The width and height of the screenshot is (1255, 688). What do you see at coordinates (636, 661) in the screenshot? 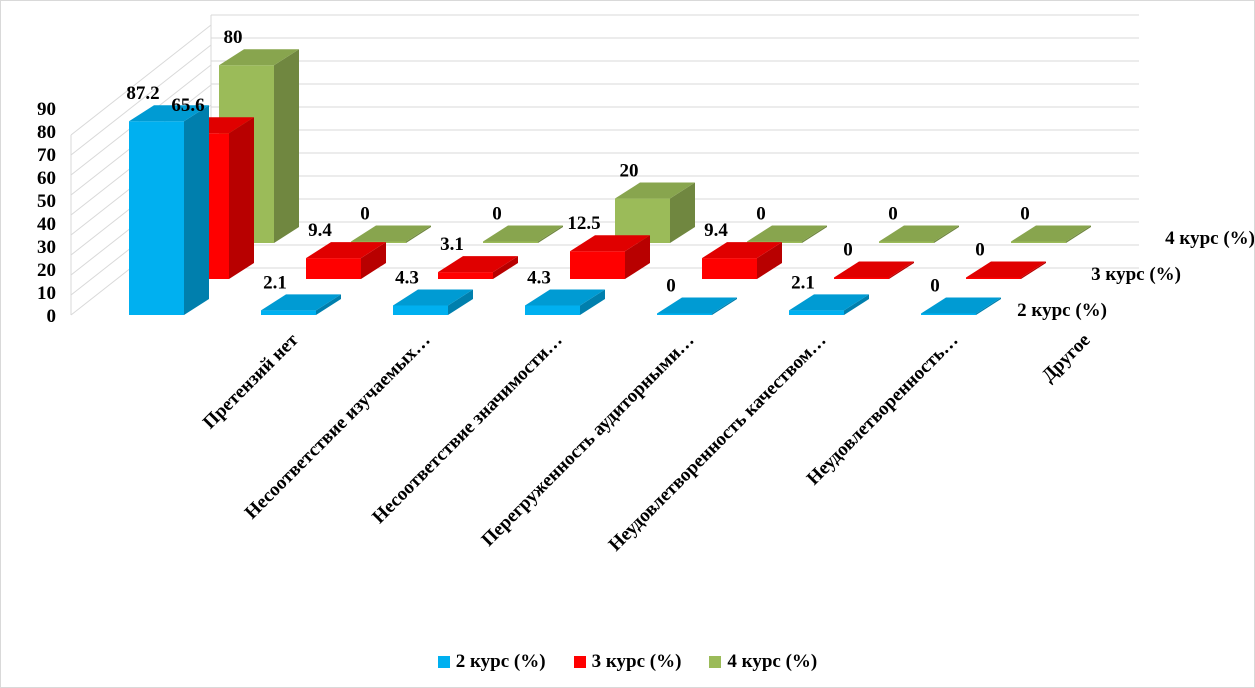
I see `legend-label: 3 курс (%)` at bounding box center [636, 661].